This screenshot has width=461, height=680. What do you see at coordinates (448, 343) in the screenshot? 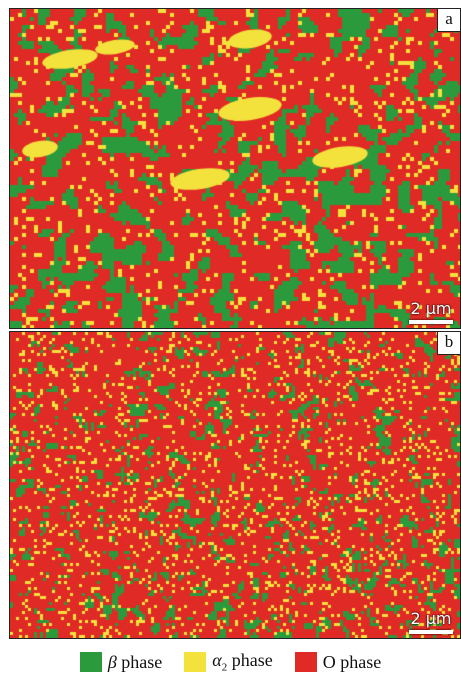
I see `panel-label-b: b` at bounding box center [448, 343].